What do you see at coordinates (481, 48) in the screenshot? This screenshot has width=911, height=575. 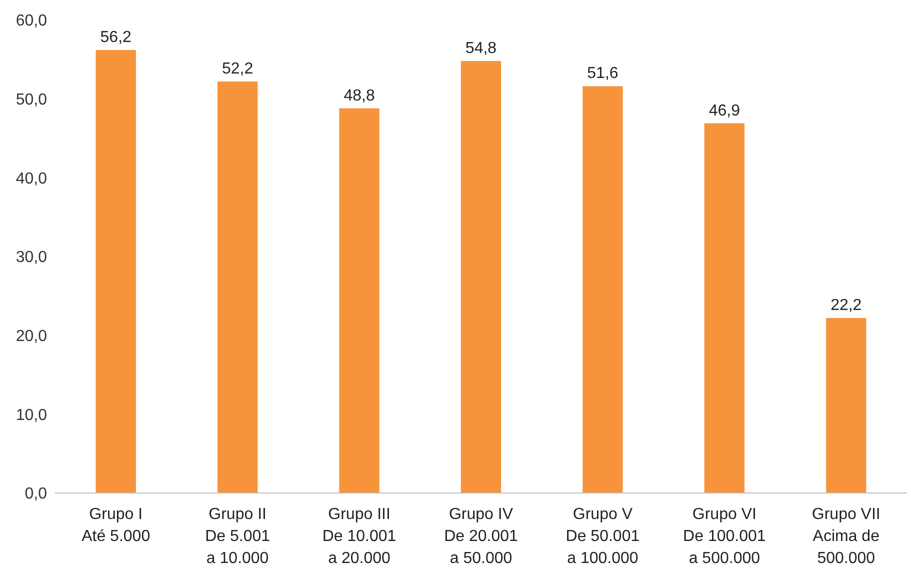 I see `data-label: 54,8` at bounding box center [481, 48].